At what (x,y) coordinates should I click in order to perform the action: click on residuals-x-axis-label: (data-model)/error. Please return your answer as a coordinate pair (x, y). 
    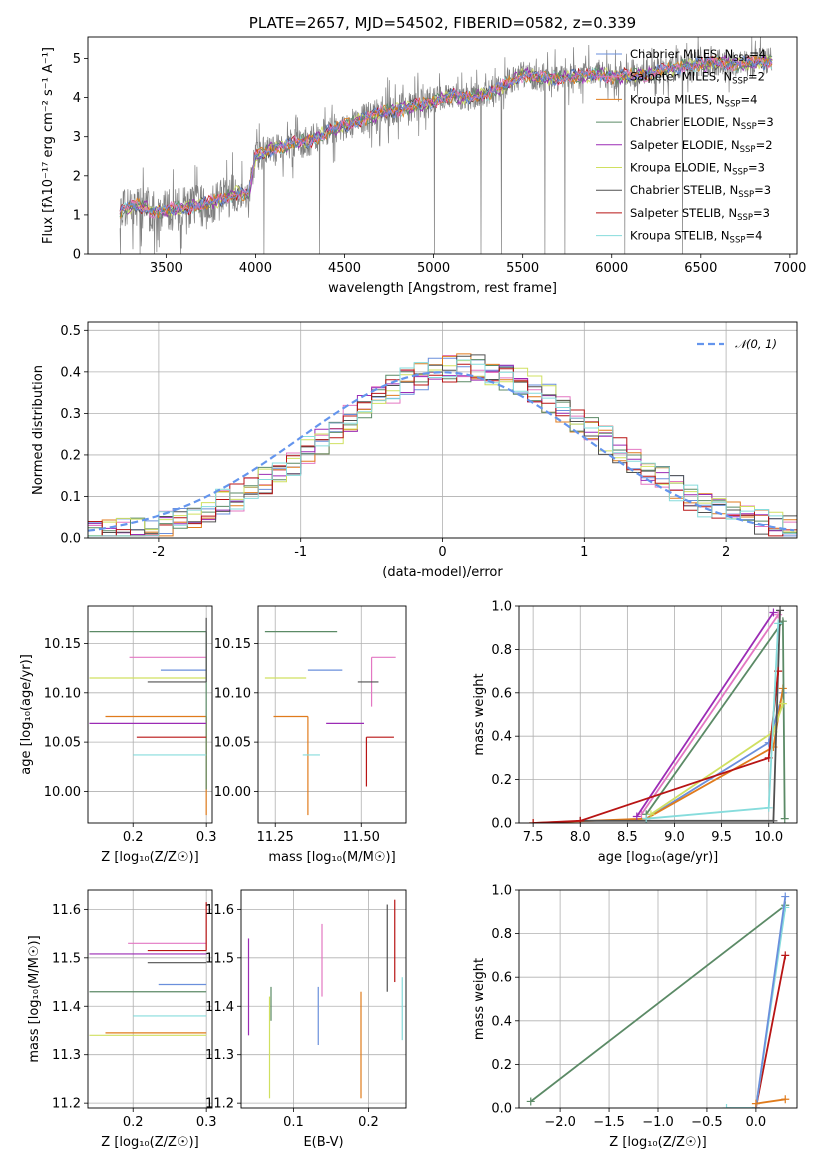
    Looking at the image, I should click on (442, 572).